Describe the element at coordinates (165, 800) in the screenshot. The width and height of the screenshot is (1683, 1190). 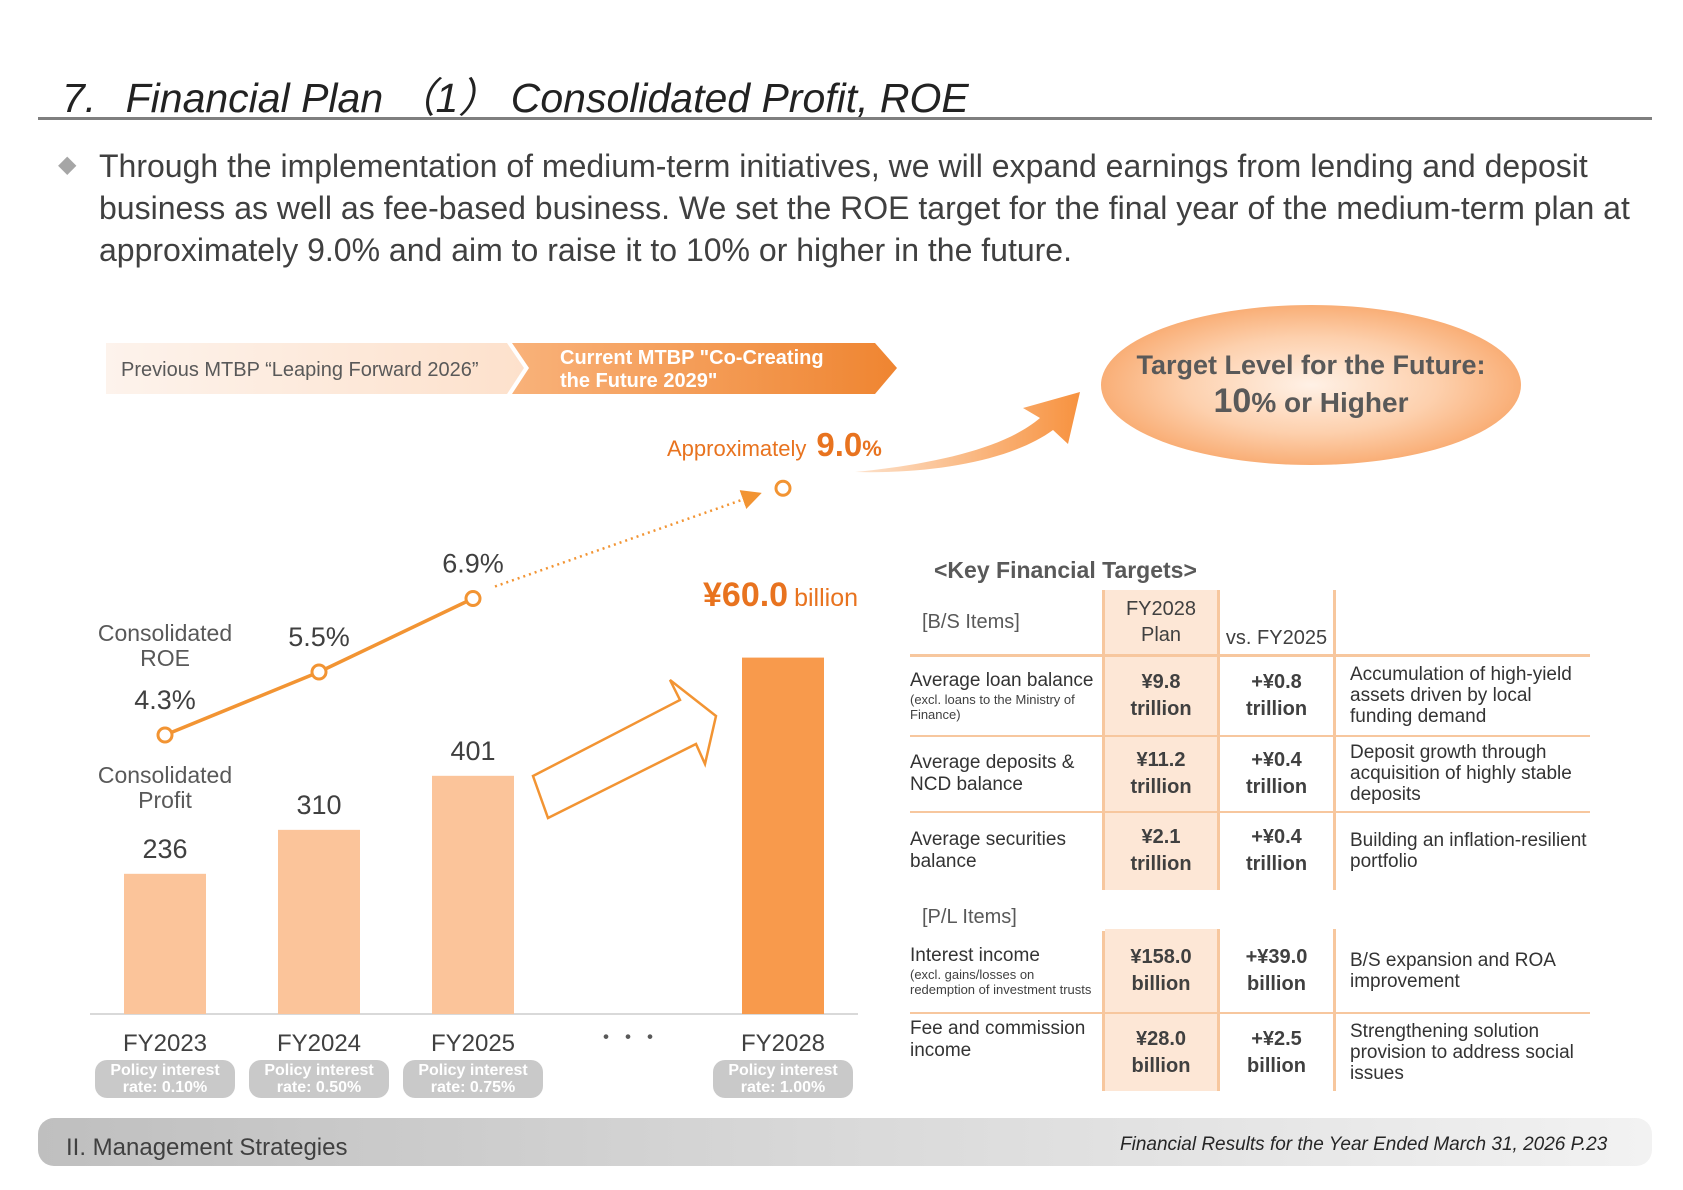
I see `profit-series-label-2: Profit` at that location.